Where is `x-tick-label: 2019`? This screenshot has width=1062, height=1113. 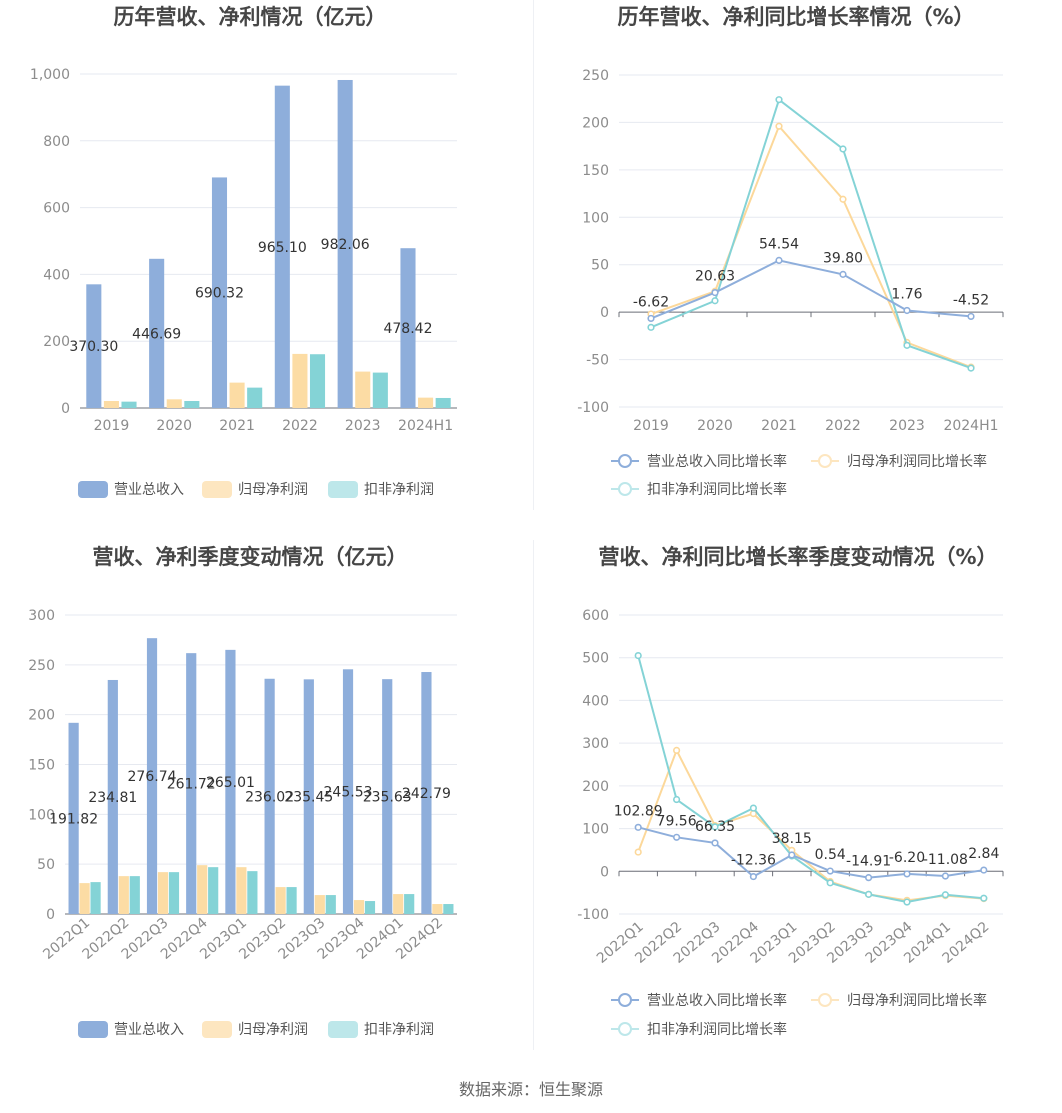 x-tick-label: 2019 is located at coordinates (651, 426).